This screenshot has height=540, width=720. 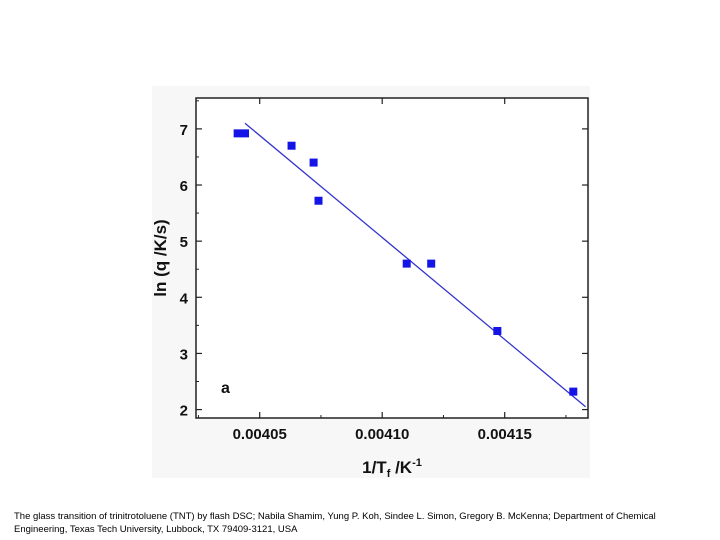 I want to click on x-axis-label: 1/Tf /K-1, so click(x=392, y=468).